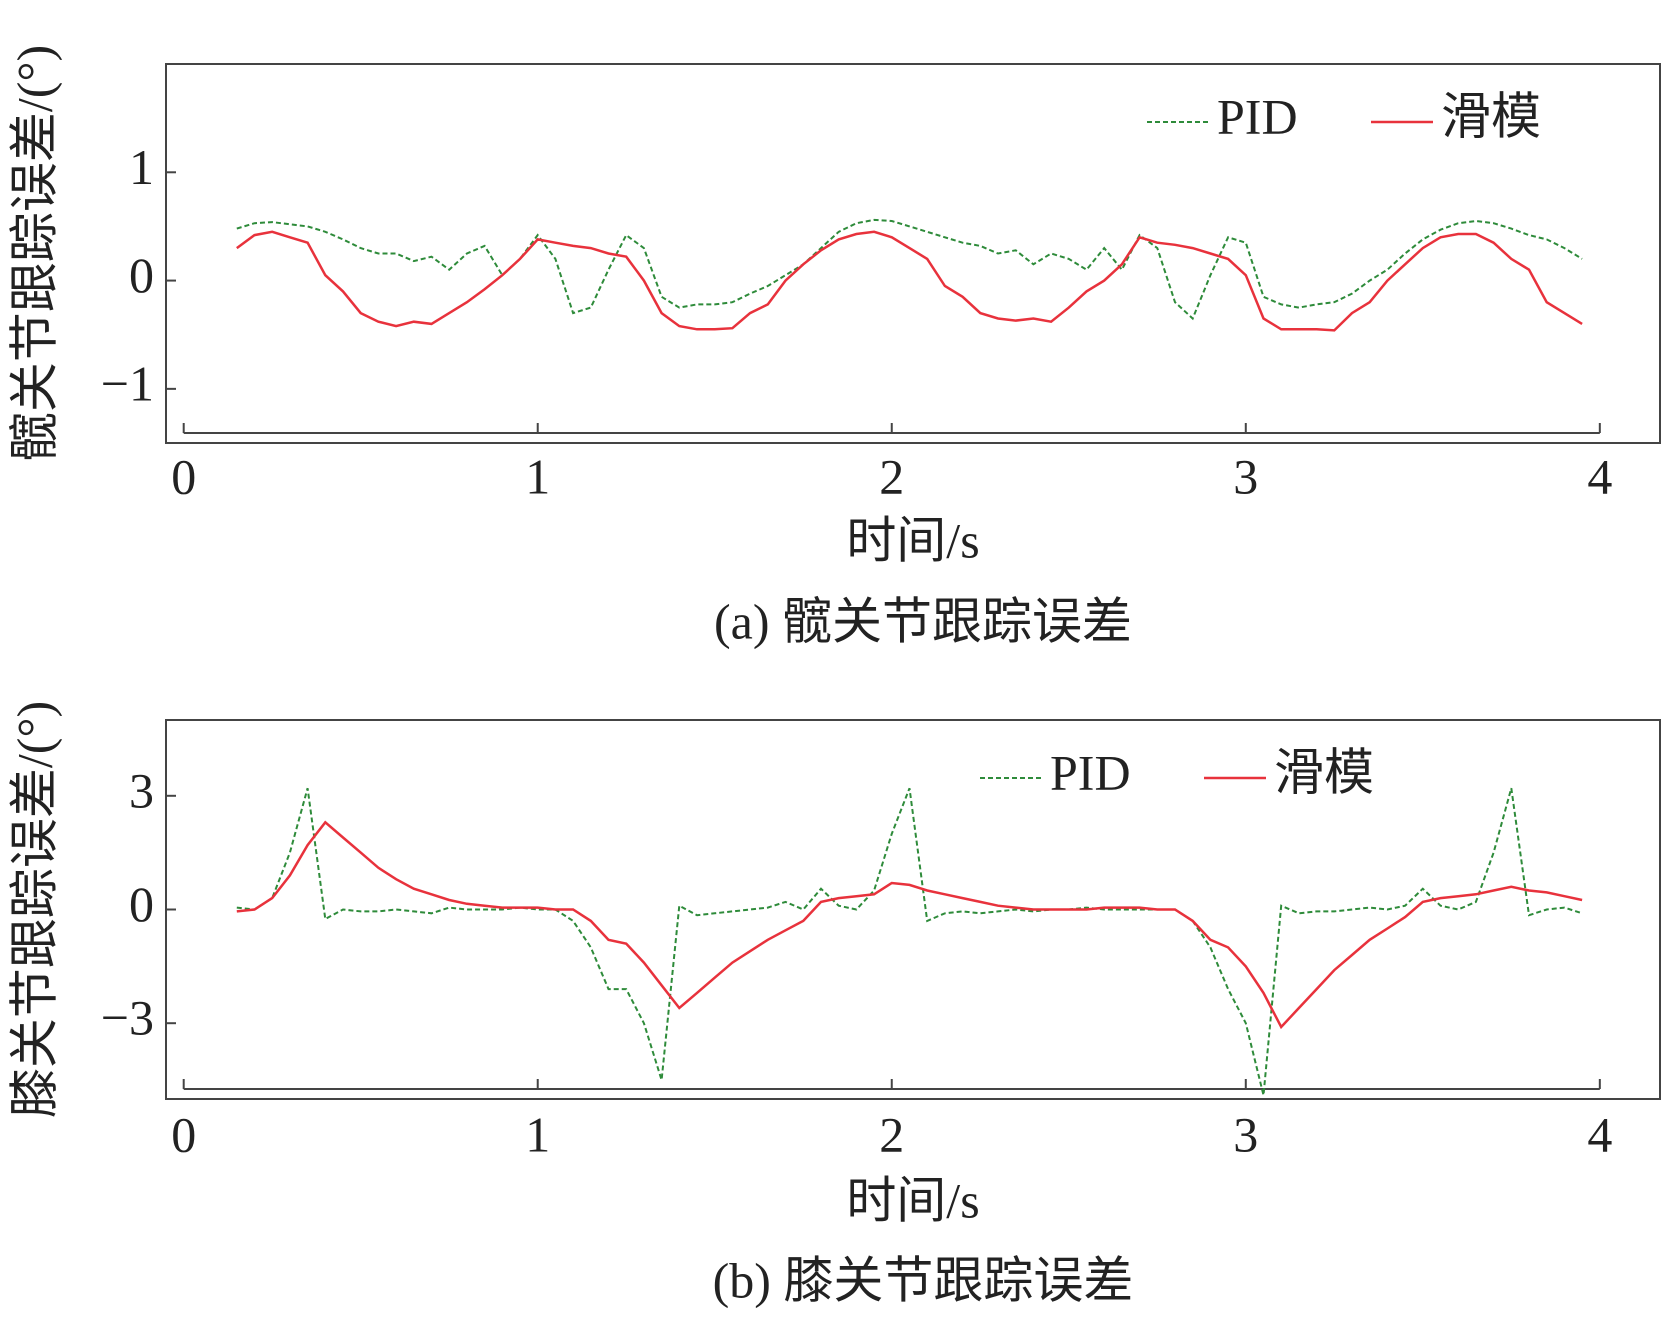 The width and height of the screenshot is (1670, 1322). What do you see at coordinates (923, 1280) in the screenshot?
I see `caption: (b) 膝关节跟踪误差` at bounding box center [923, 1280].